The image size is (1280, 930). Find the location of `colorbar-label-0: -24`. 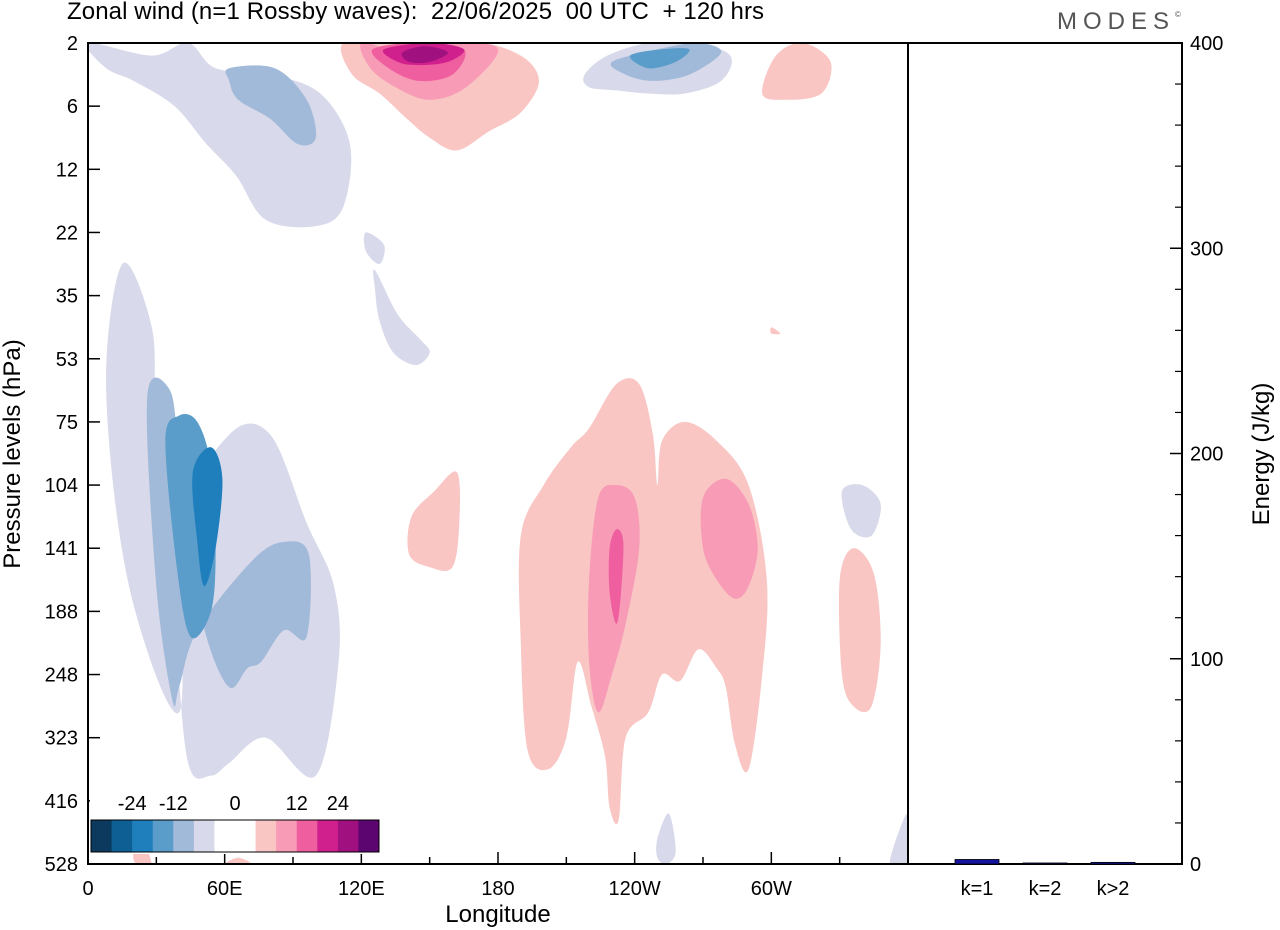

colorbar-label-0: -24 is located at coordinates (132, 804).